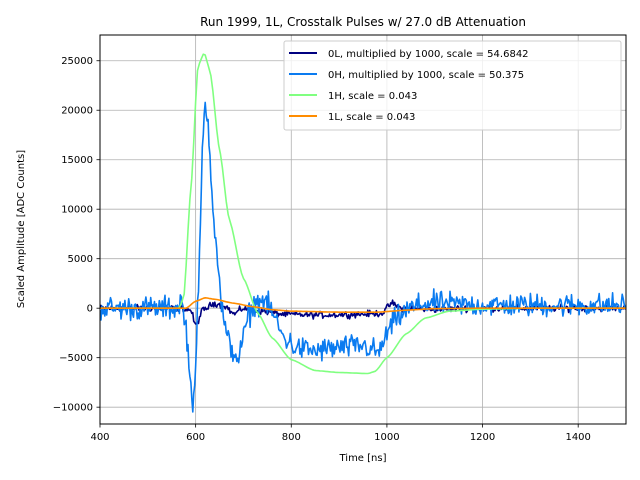 This screenshot has height=480, width=640. What do you see at coordinates (371, 117) in the screenshot?
I see `legend-label-3: 1L, scale = 0.043` at bounding box center [371, 117].